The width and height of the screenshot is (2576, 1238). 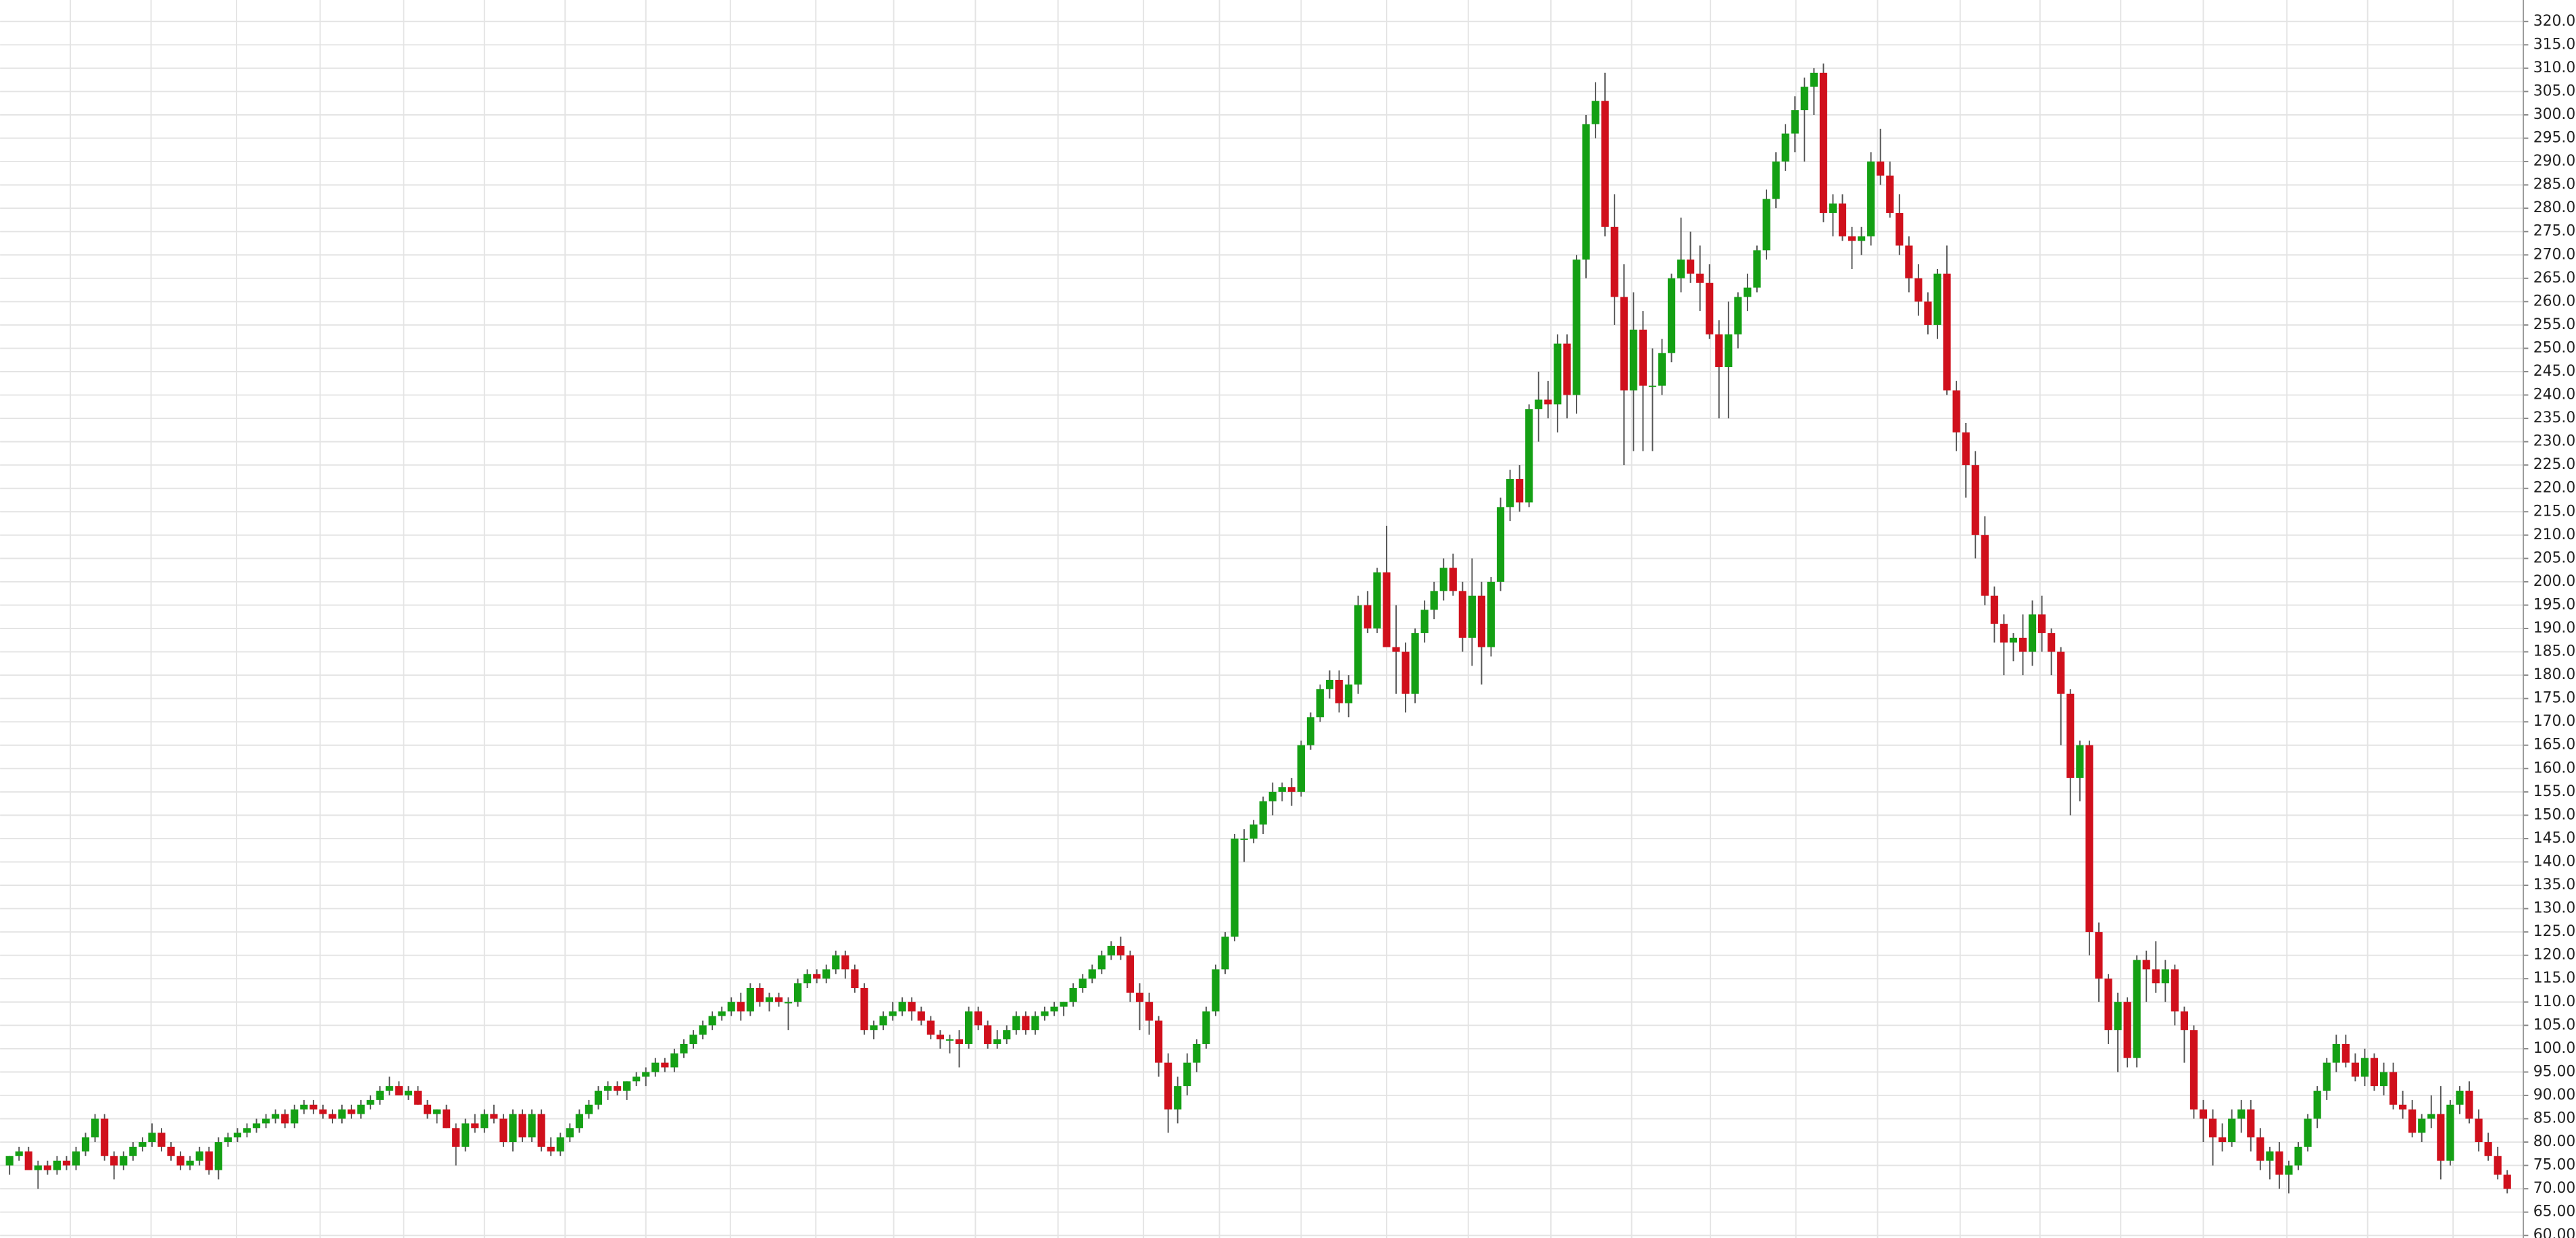 What do you see at coordinates (2555, 1025) in the screenshot?
I see `y-tick-label: 105.00` at bounding box center [2555, 1025].